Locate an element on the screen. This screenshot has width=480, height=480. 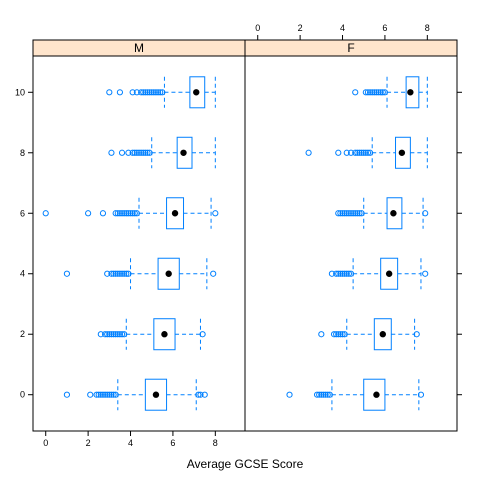
strip-label: M is located at coordinates (139, 48).